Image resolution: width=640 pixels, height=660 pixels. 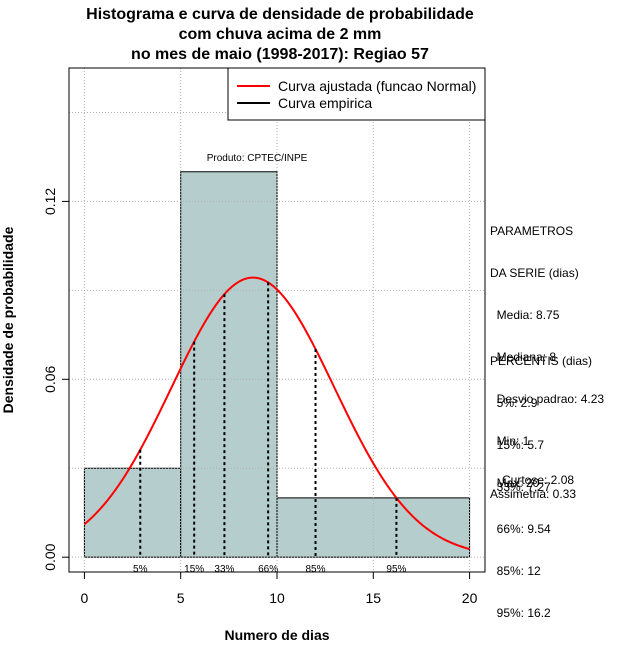 I want to click on percentil-5: 5%: 2.9, so click(x=514, y=403).